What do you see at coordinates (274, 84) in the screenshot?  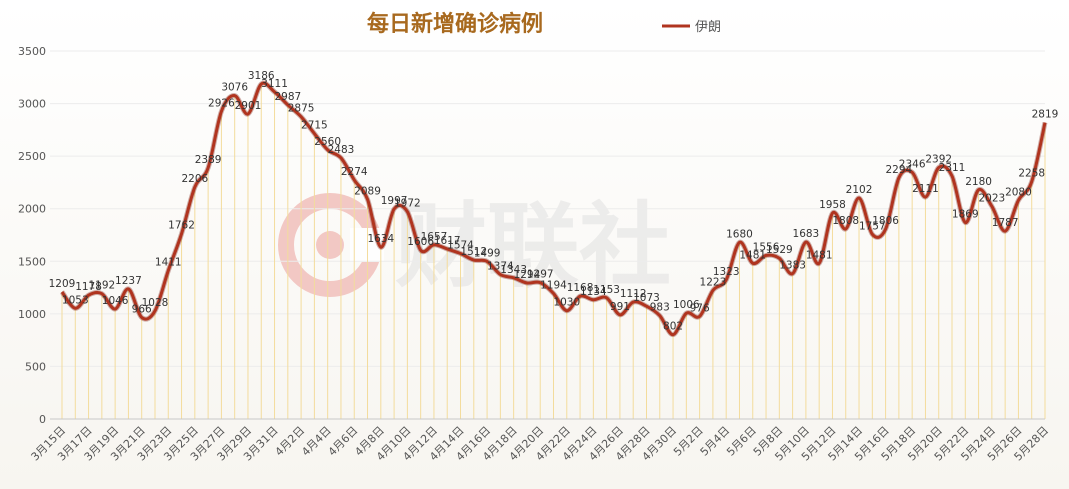 I see `data-label: 3111` at bounding box center [274, 84].